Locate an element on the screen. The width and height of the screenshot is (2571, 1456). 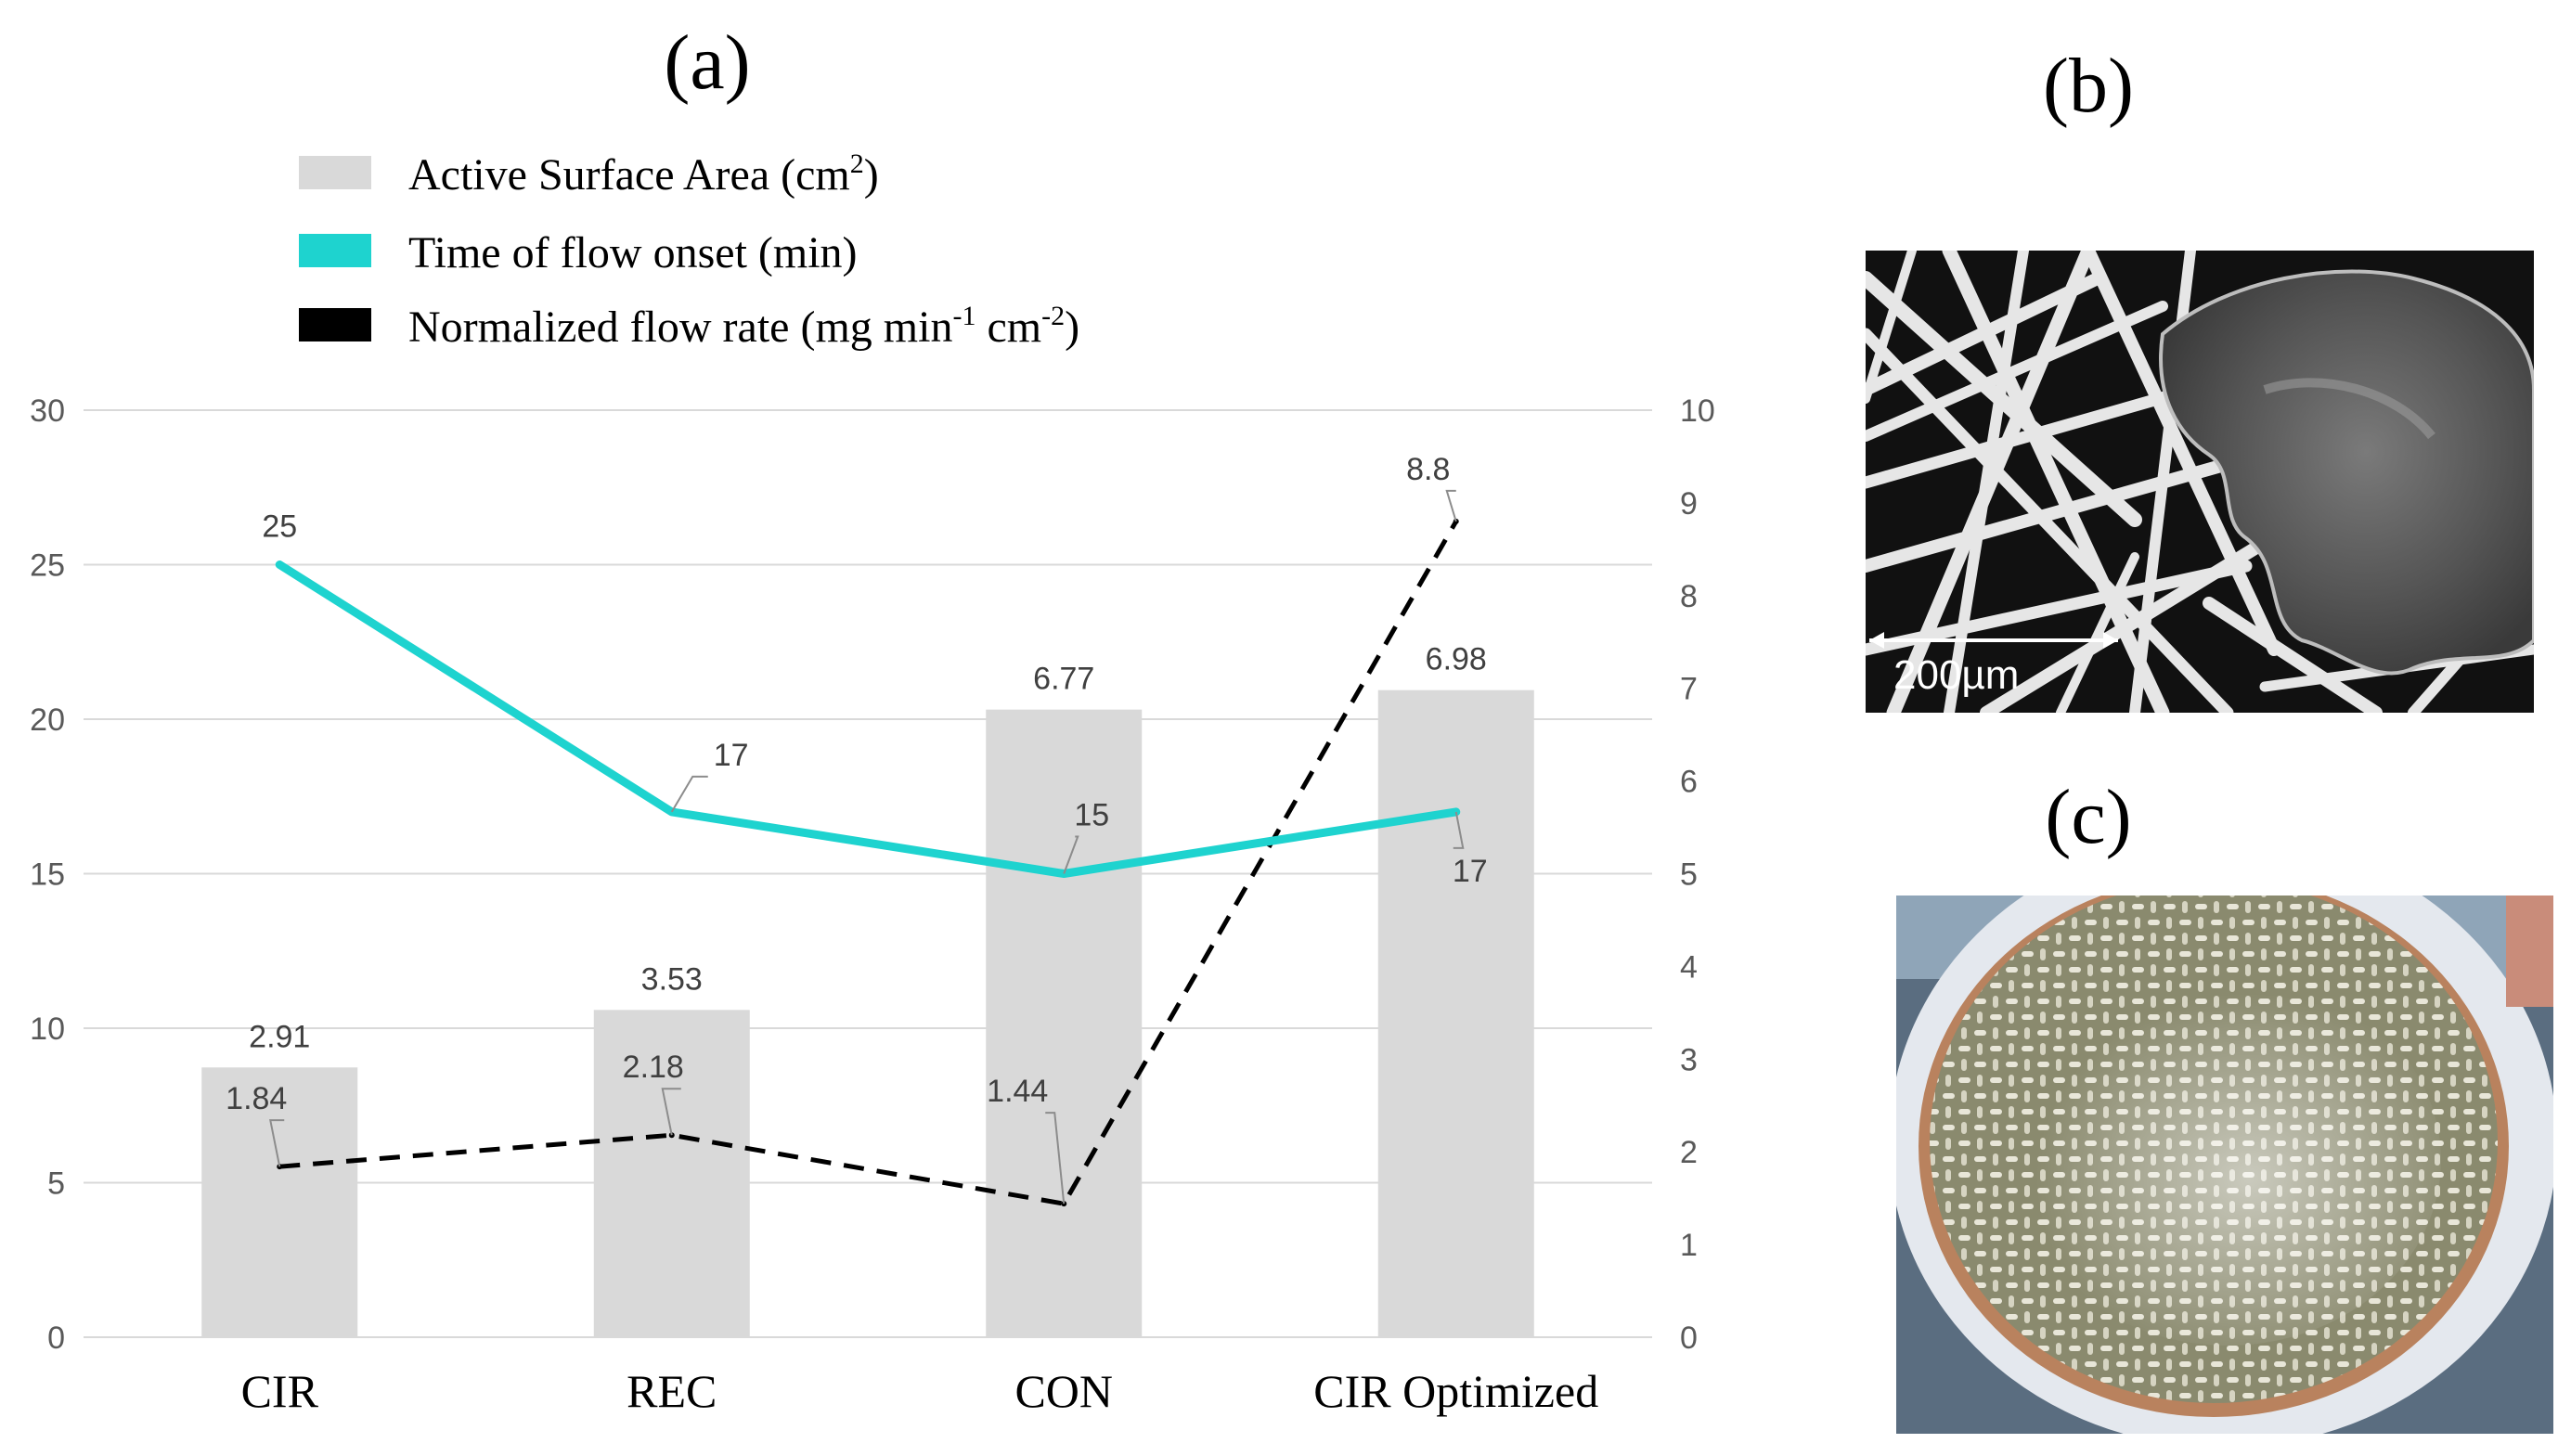
time-label-1: 17 is located at coordinates (731, 755).